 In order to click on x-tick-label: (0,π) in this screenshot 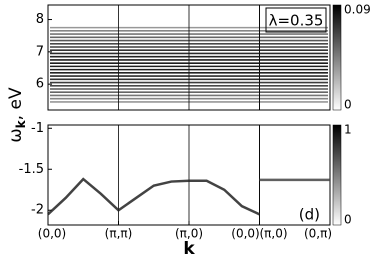, I will do `click(318, 234)`.